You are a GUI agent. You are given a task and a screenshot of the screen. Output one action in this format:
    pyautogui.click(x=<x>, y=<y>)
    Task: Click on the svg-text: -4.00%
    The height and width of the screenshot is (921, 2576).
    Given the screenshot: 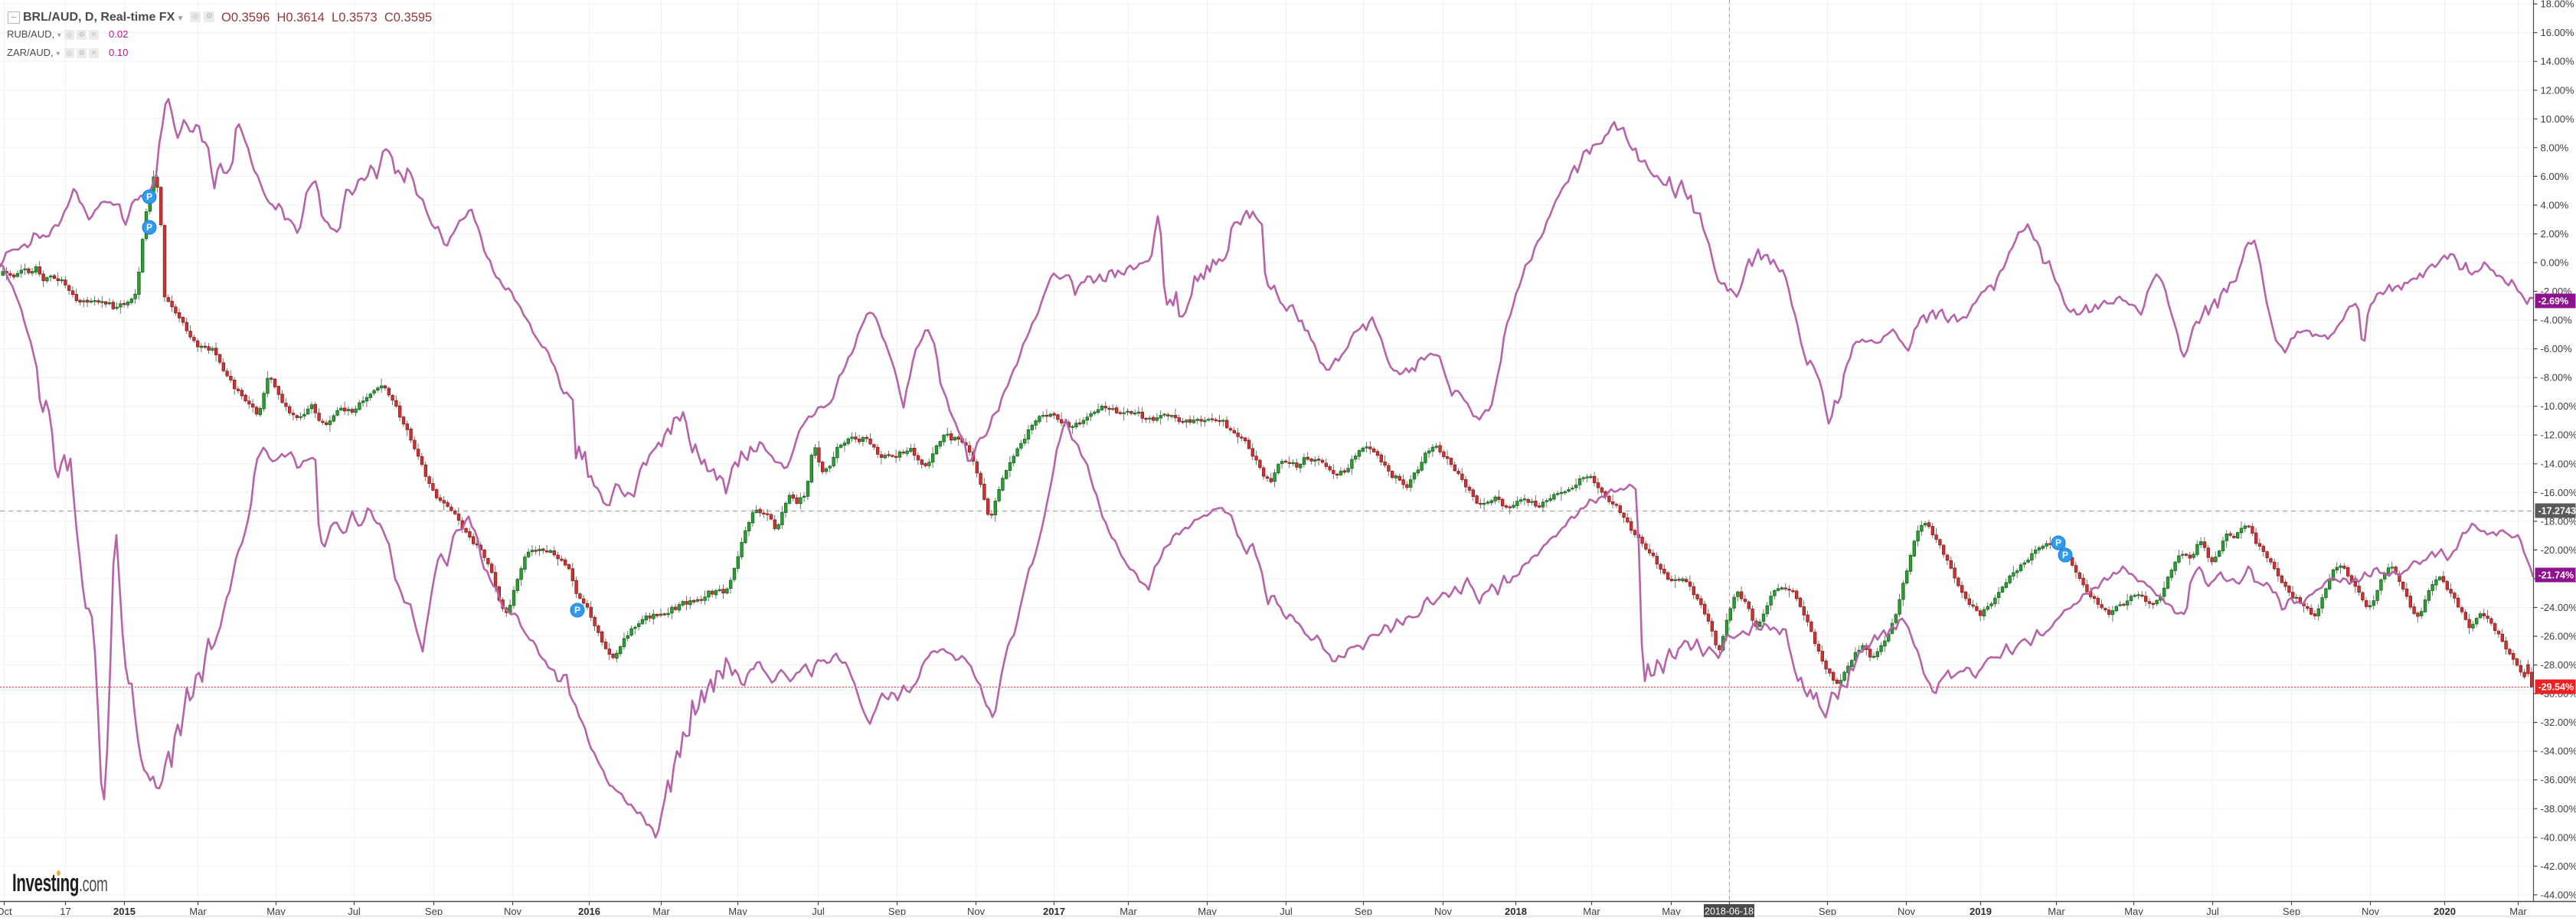 What is the action you would take?
    pyautogui.click(x=2557, y=320)
    